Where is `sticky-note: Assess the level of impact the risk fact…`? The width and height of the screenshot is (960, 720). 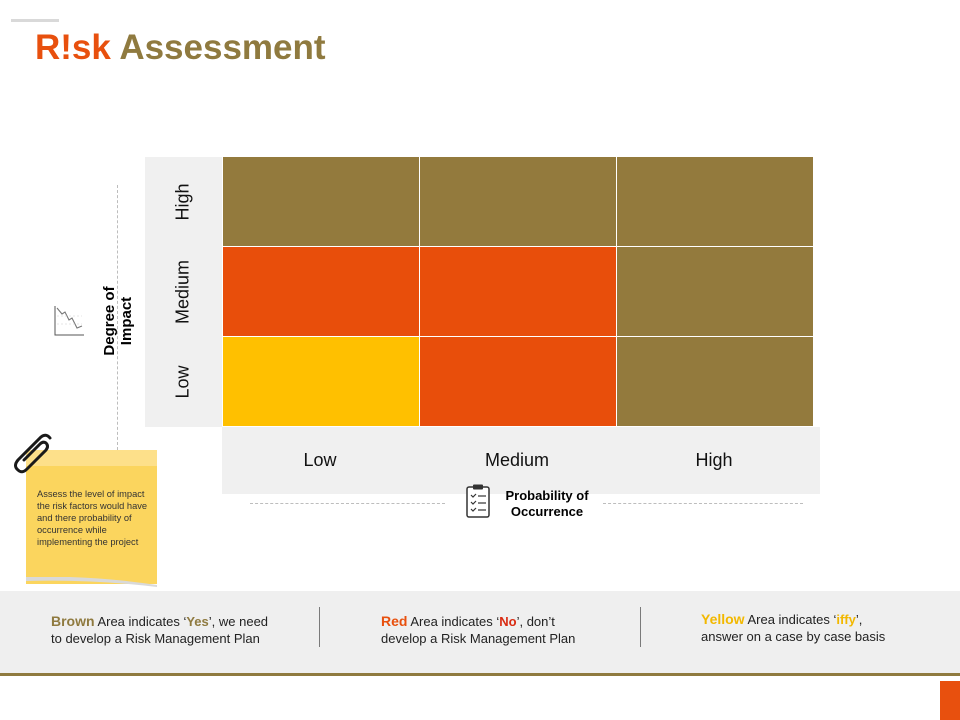
sticky-note: Assess the level of impact the risk fact… is located at coordinates (91, 517).